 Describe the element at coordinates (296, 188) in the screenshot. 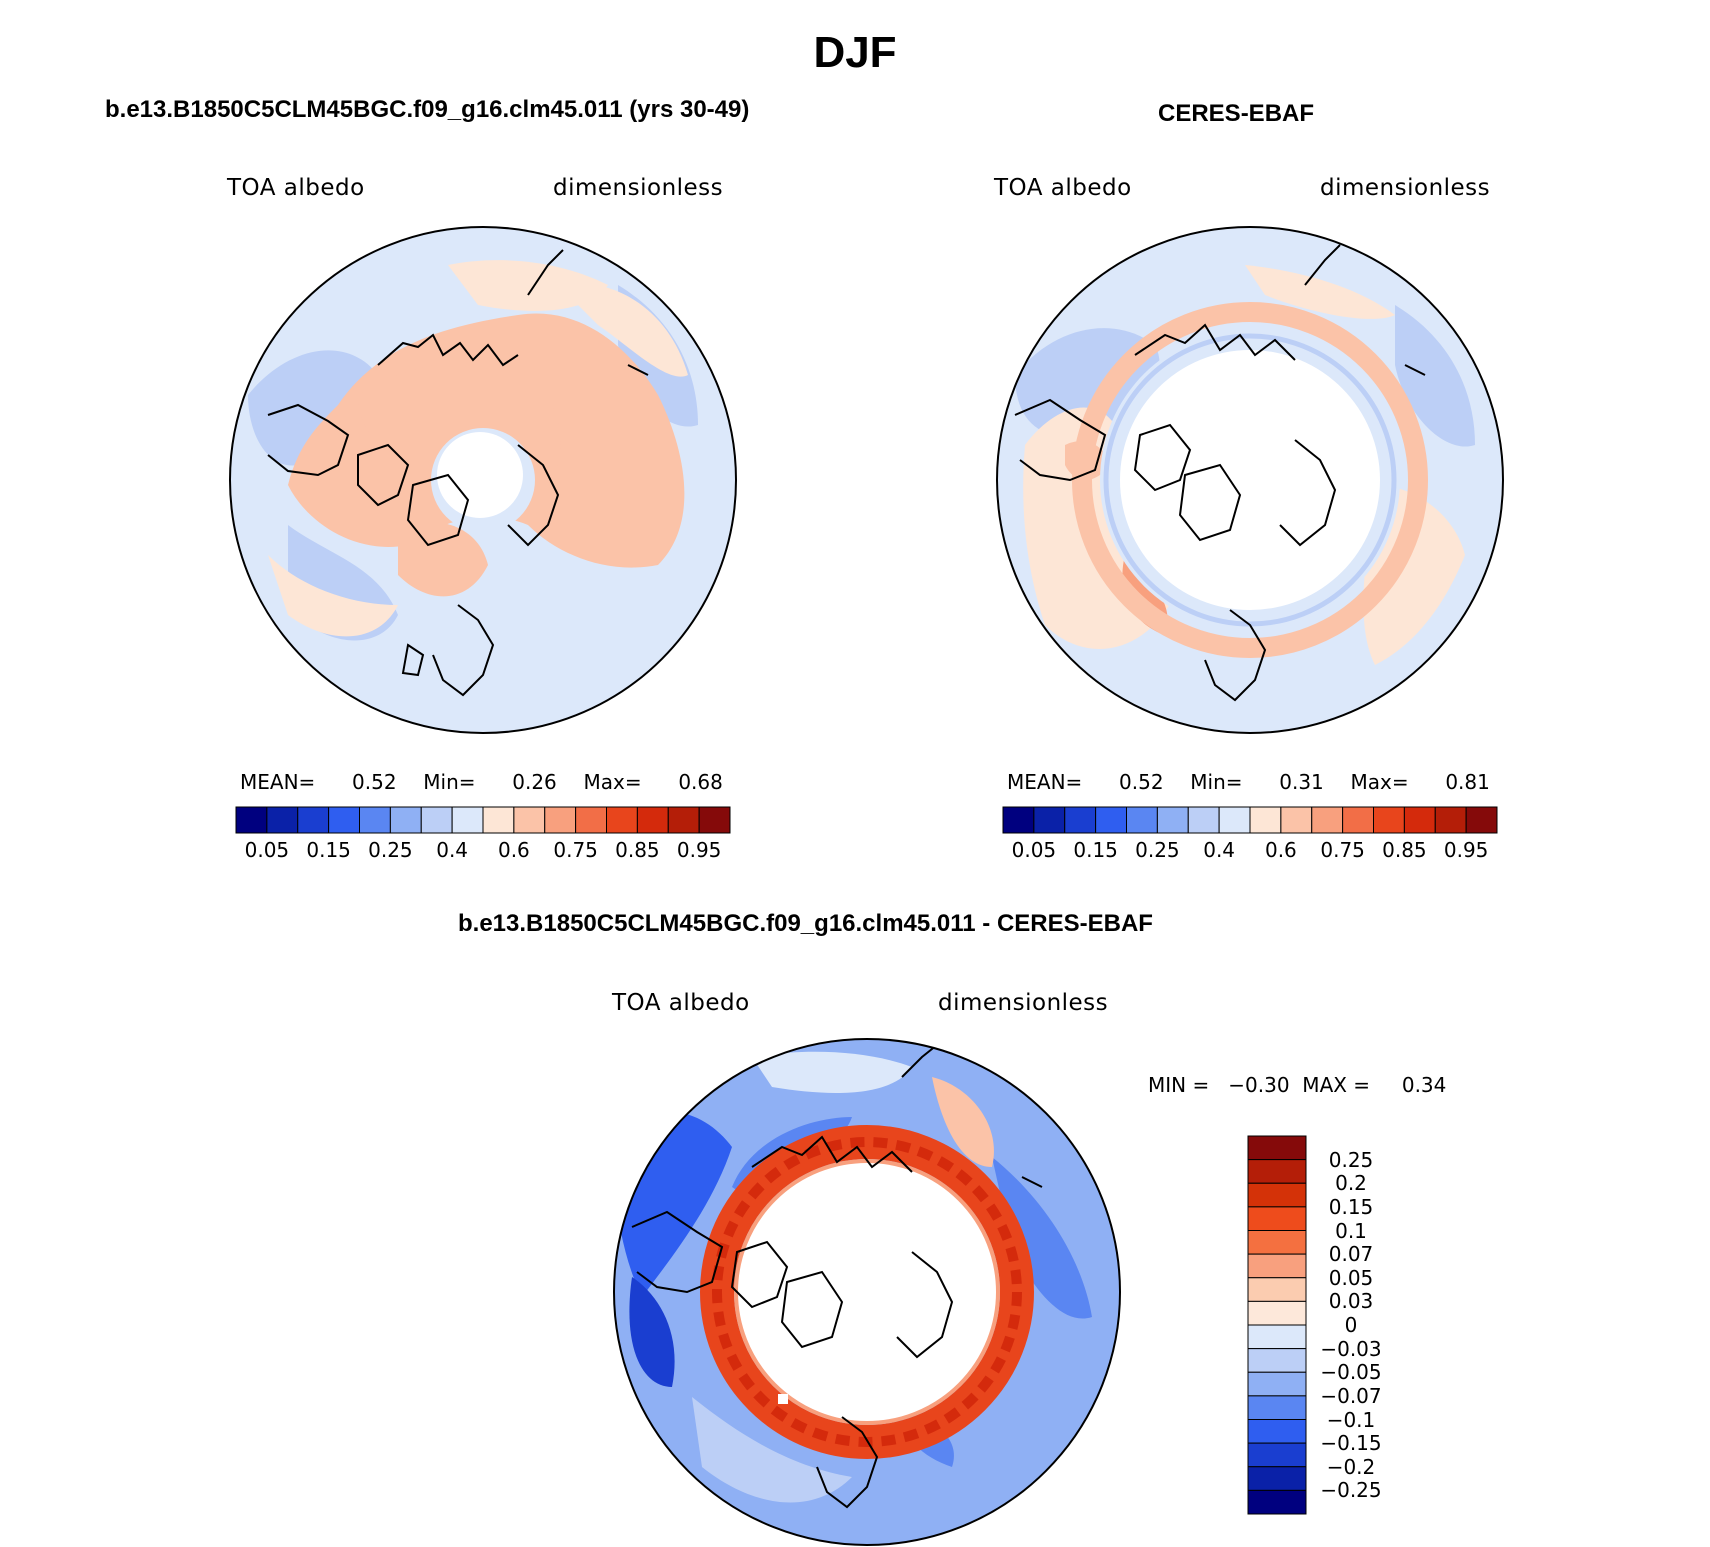

I see `model-variable-label: TOA albedo` at that location.